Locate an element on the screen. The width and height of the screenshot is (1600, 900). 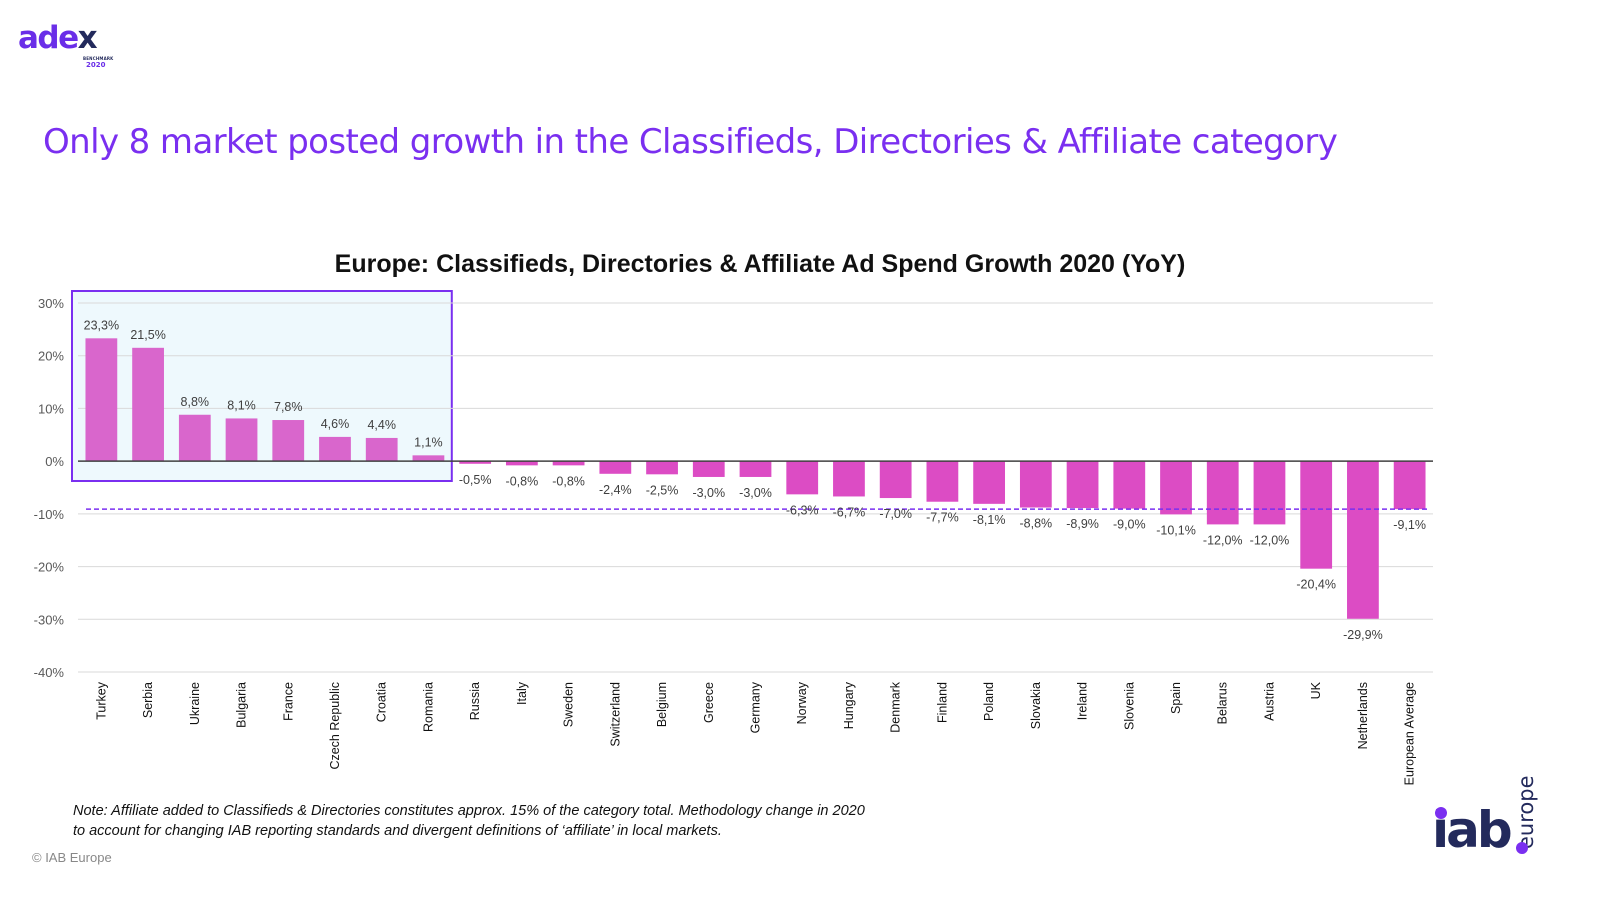
x-tick-label: Slovakia is located at coordinates (1036, 705).